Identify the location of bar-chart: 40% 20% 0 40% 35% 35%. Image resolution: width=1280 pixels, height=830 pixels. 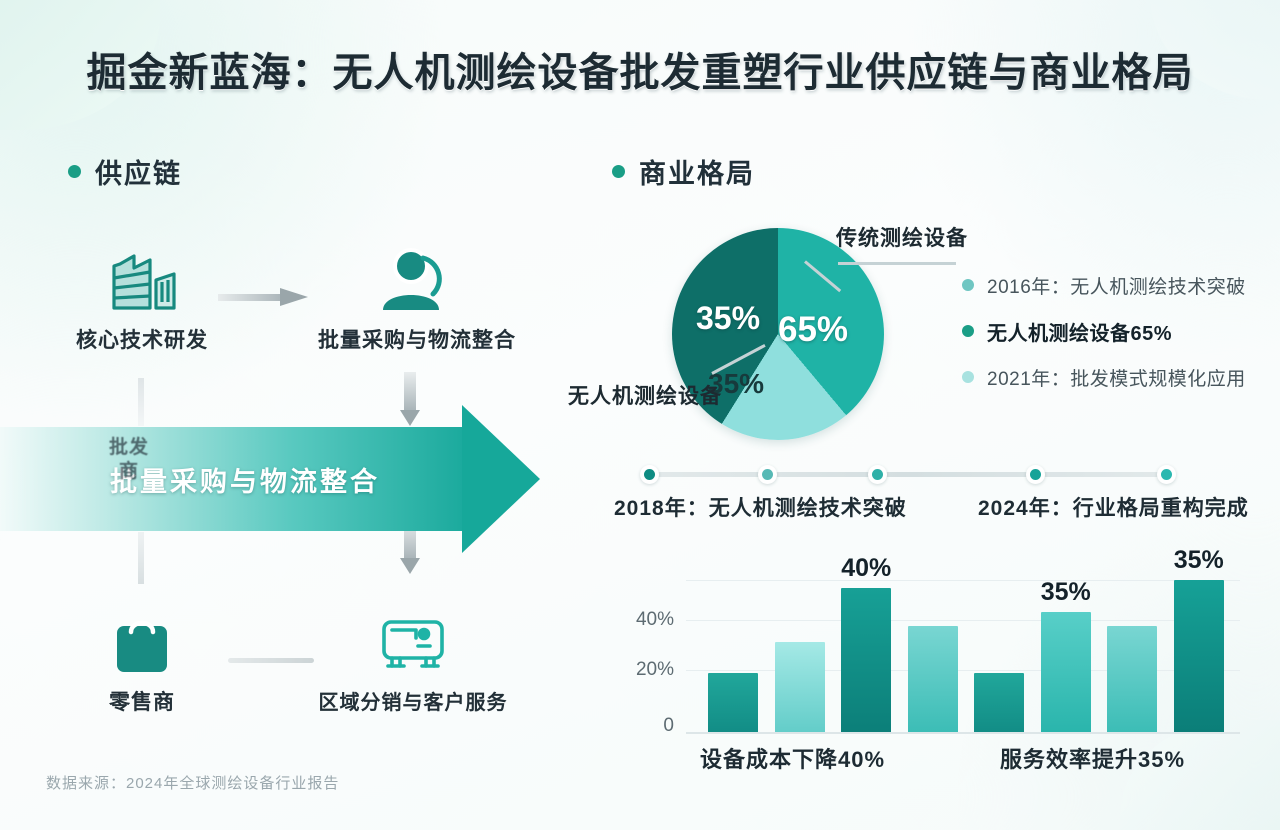
(927, 641).